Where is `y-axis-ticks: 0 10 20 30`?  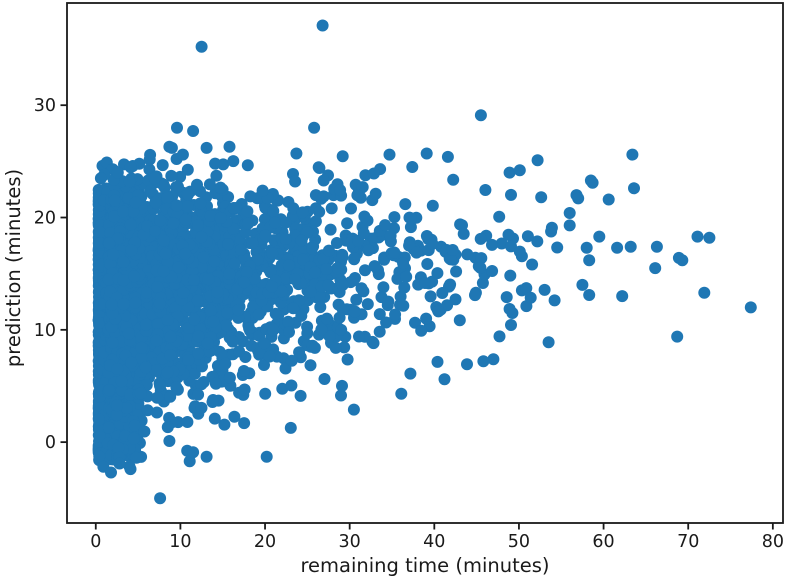 y-axis-ticks: 0 10 20 30 is located at coordinates (50, 274).